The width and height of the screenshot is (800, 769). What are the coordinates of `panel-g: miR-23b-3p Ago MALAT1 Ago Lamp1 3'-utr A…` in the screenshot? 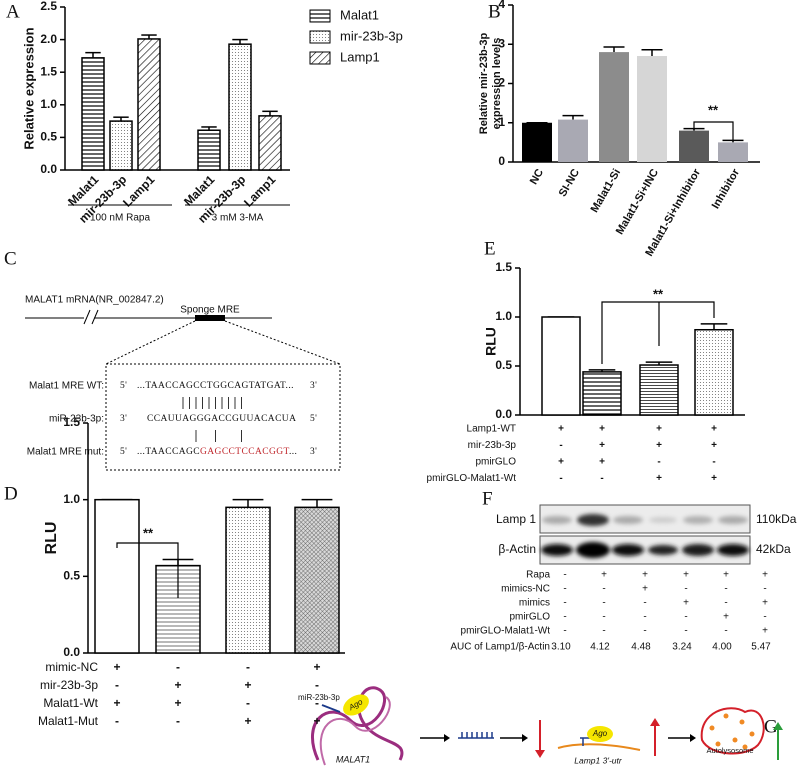 It's located at (540, 726).